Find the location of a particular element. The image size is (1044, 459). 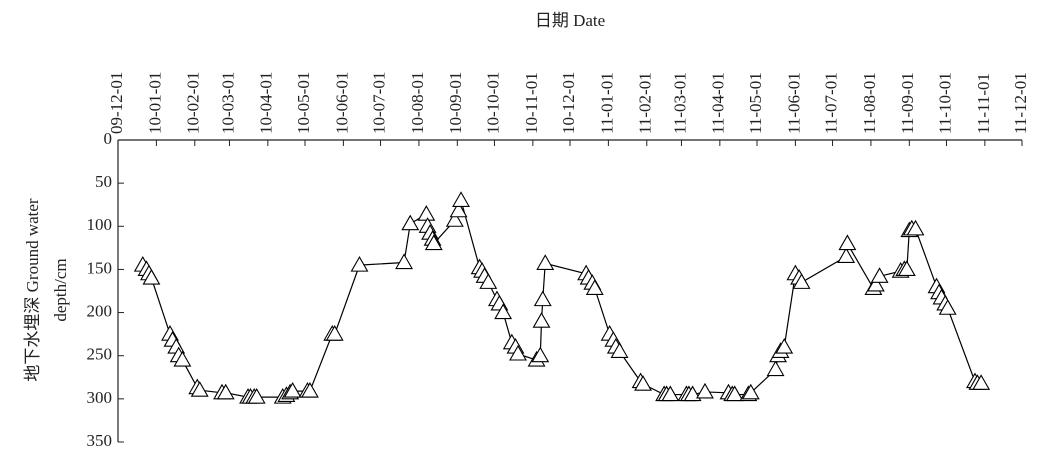

x-tick-label: 11-08-01 is located at coordinates (869, 103).